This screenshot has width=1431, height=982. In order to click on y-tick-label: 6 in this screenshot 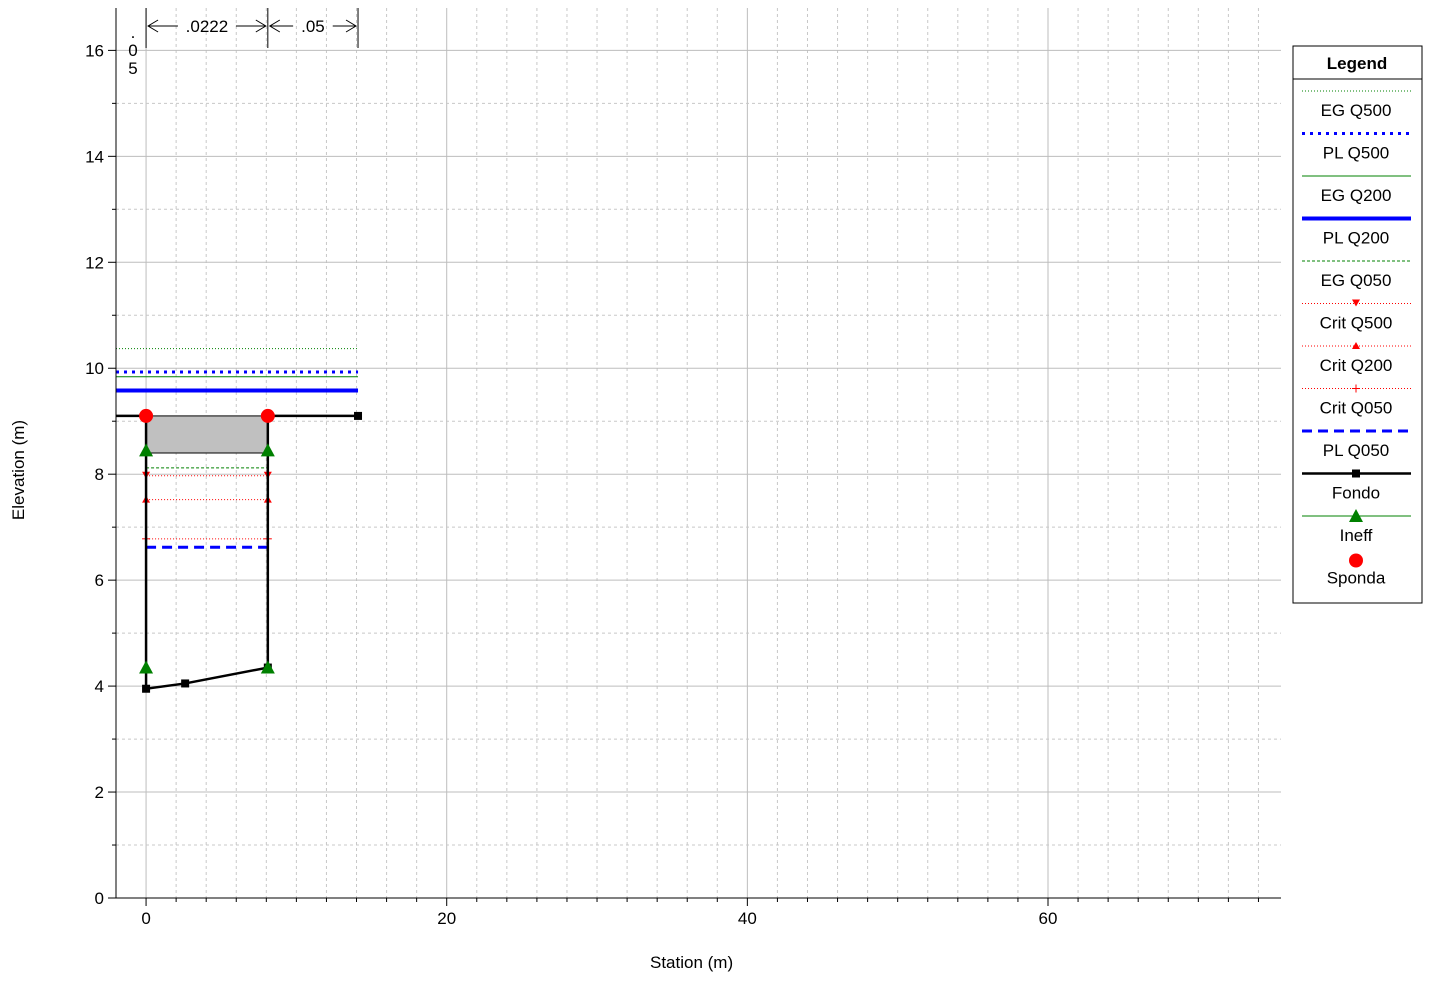, I will do `click(99, 580)`.